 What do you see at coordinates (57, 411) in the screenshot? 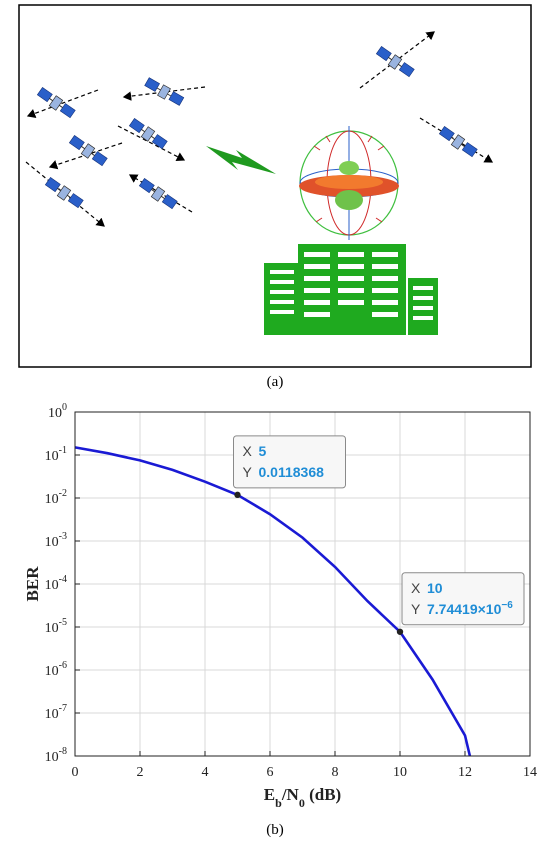
I see `y-tick-label: 10⁰` at bounding box center [57, 411].